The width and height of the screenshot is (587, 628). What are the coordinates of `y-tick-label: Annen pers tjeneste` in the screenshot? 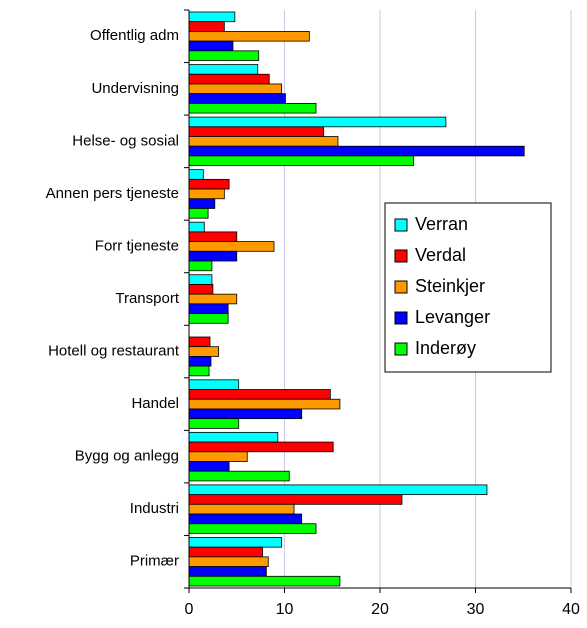 It's located at (112, 193).